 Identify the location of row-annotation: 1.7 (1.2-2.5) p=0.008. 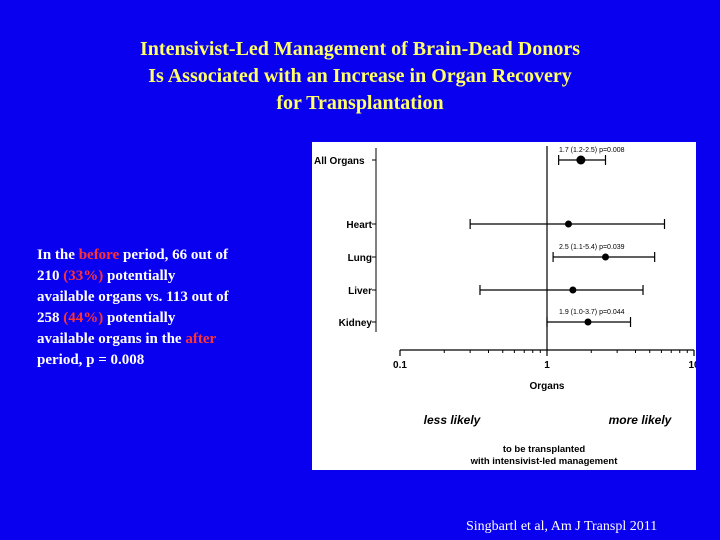
(592, 150).